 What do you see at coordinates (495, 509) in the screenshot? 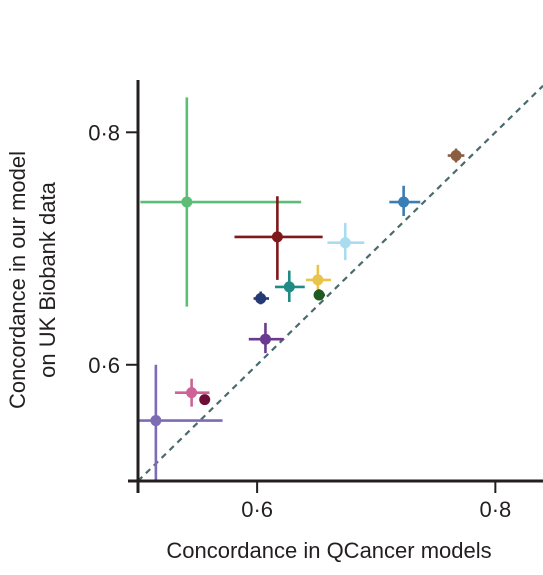
I see `x-tick-label: 0·8` at bounding box center [495, 509].